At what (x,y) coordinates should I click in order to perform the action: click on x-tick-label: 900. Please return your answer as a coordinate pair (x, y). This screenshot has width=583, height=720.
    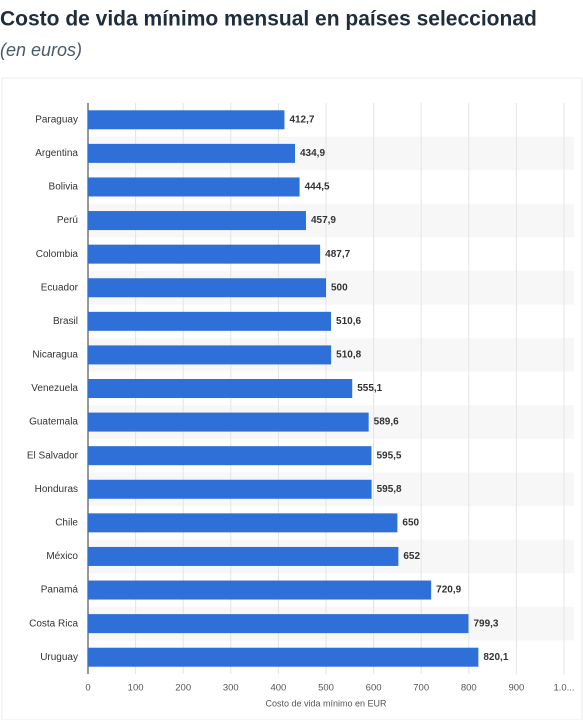
    Looking at the image, I should click on (516, 688).